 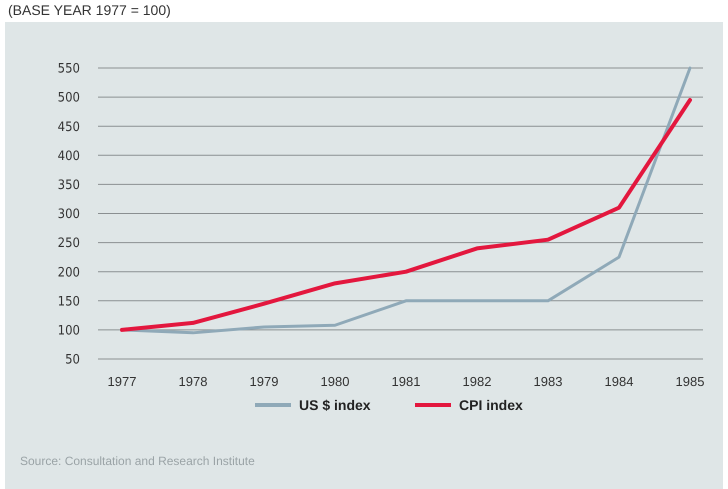 What do you see at coordinates (491, 404) in the screenshot?
I see `legend-label: CPI index` at bounding box center [491, 404].